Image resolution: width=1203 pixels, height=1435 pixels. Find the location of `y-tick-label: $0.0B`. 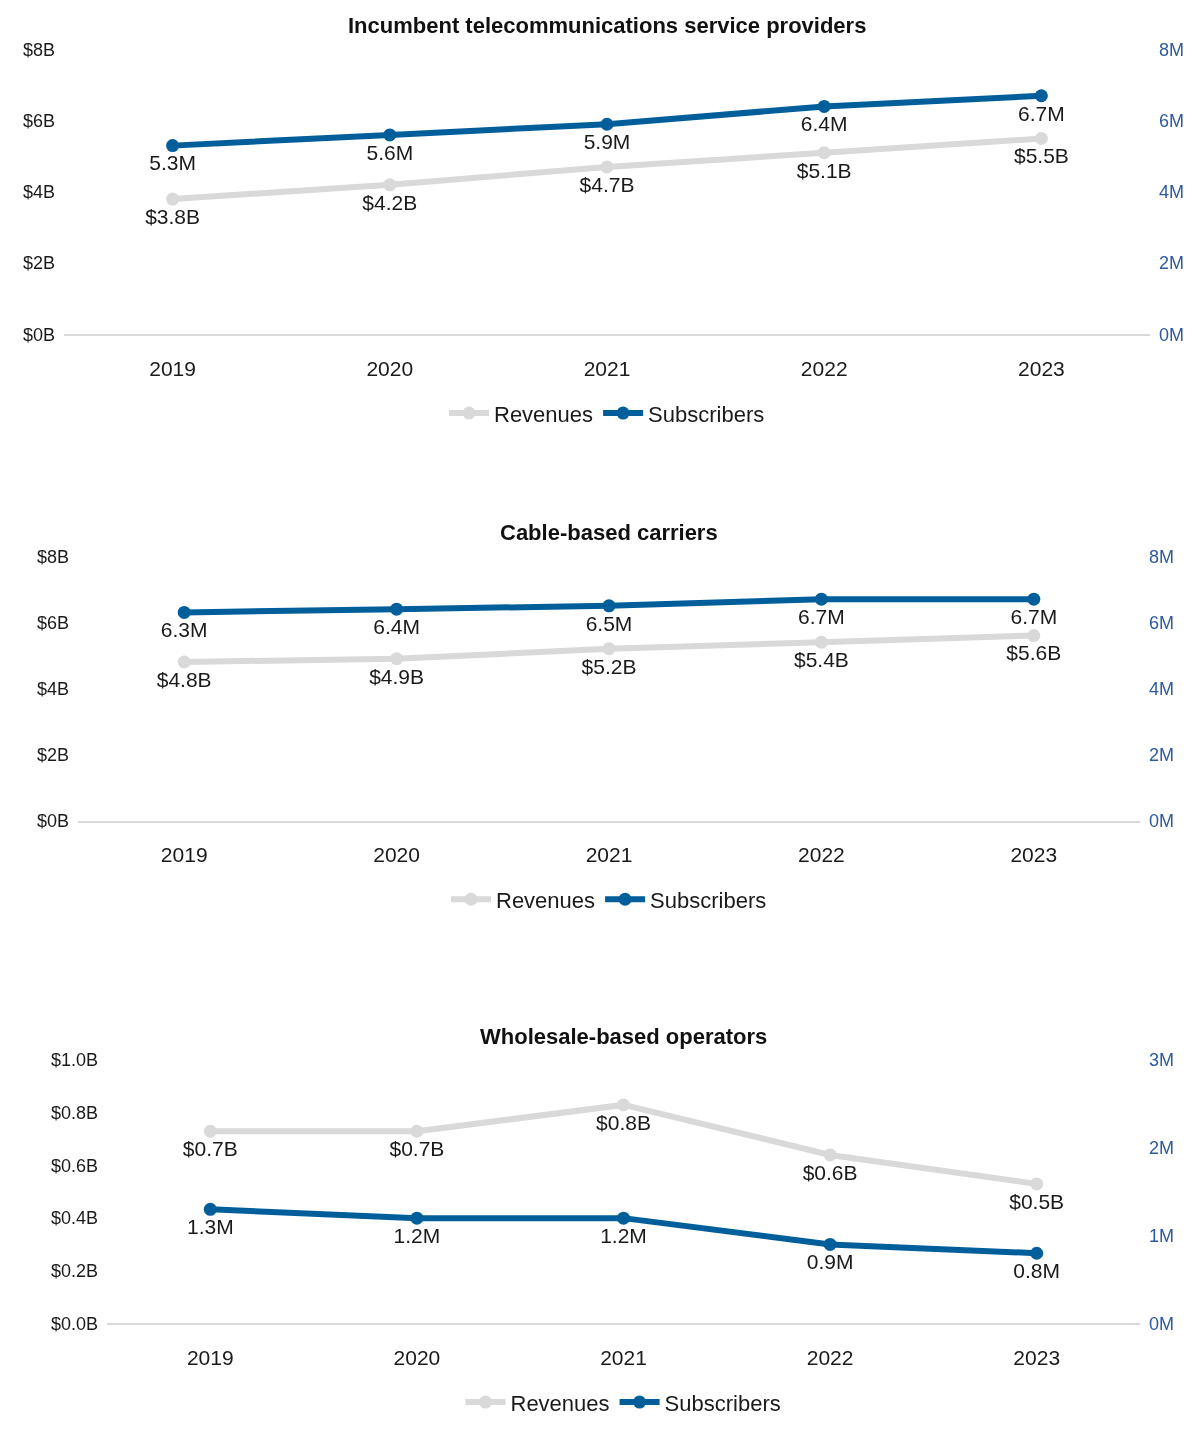

y-tick-label: $0.0B is located at coordinates (74, 1323).